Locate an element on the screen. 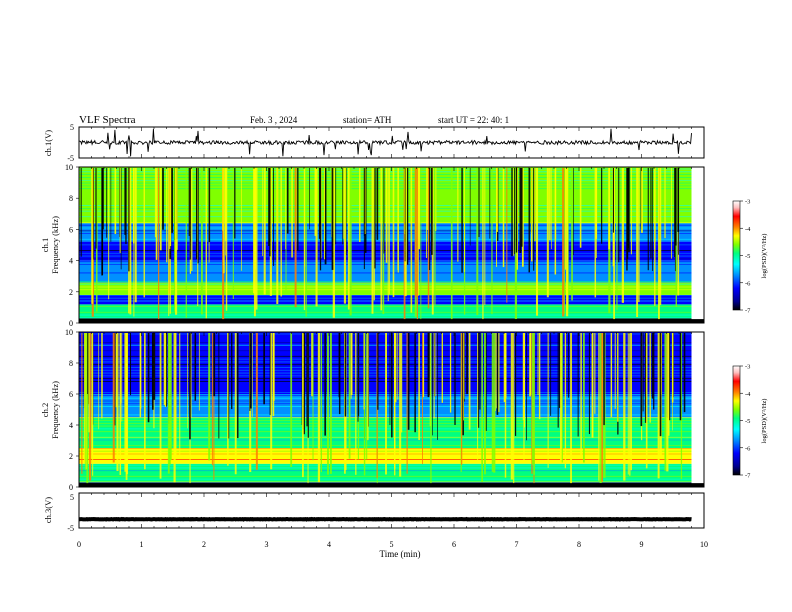  time-axis-tick-label: 5 is located at coordinates (392, 544).